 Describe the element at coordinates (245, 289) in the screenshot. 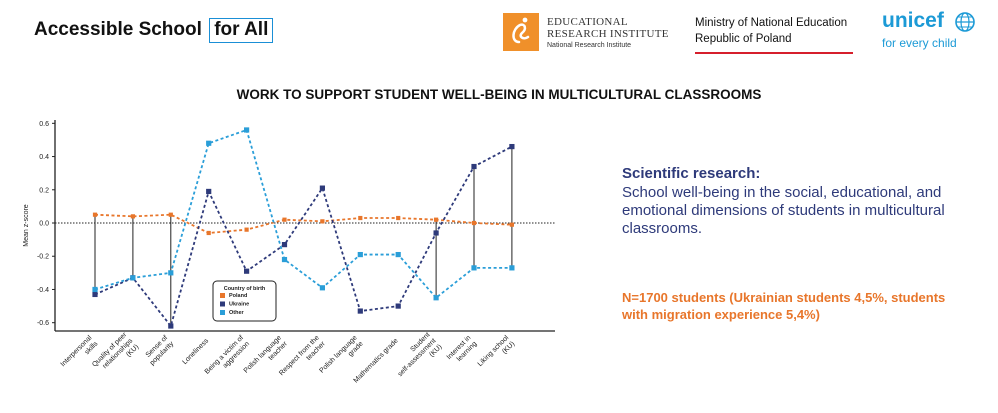

I see `legend-title: Country of birth` at that location.